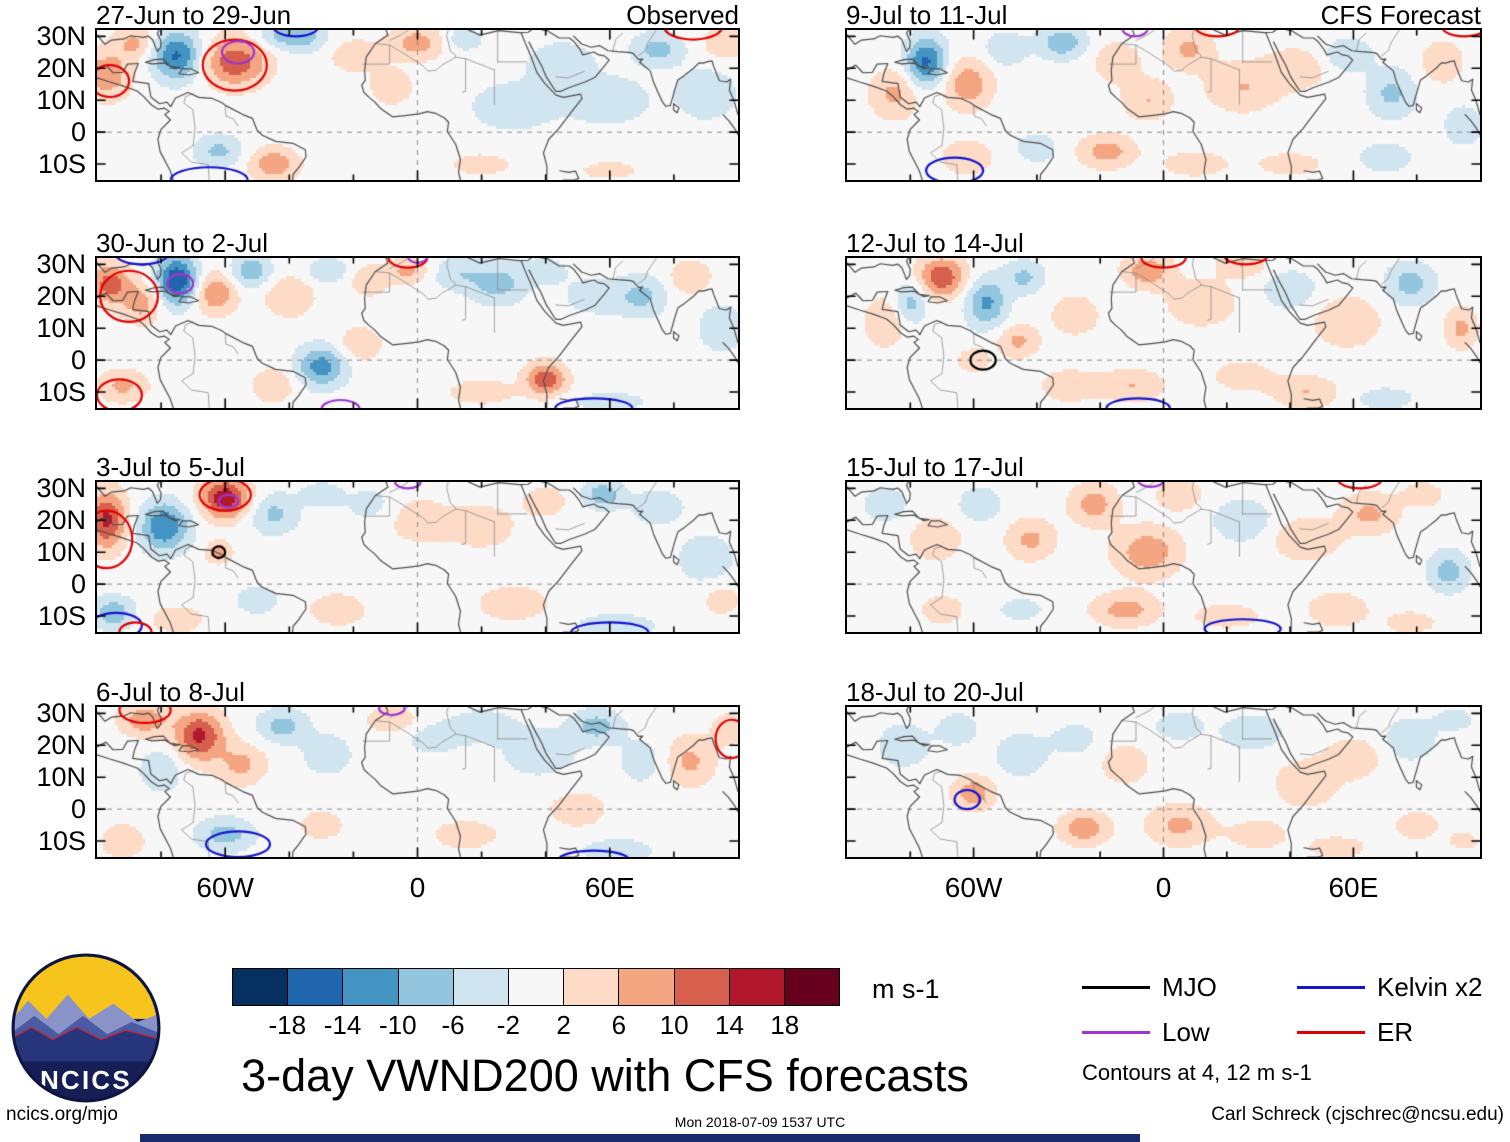 The height and width of the screenshot is (1142, 1510). I want to click on panel-title: 6-Jul to 8-Jul, so click(170, 692).